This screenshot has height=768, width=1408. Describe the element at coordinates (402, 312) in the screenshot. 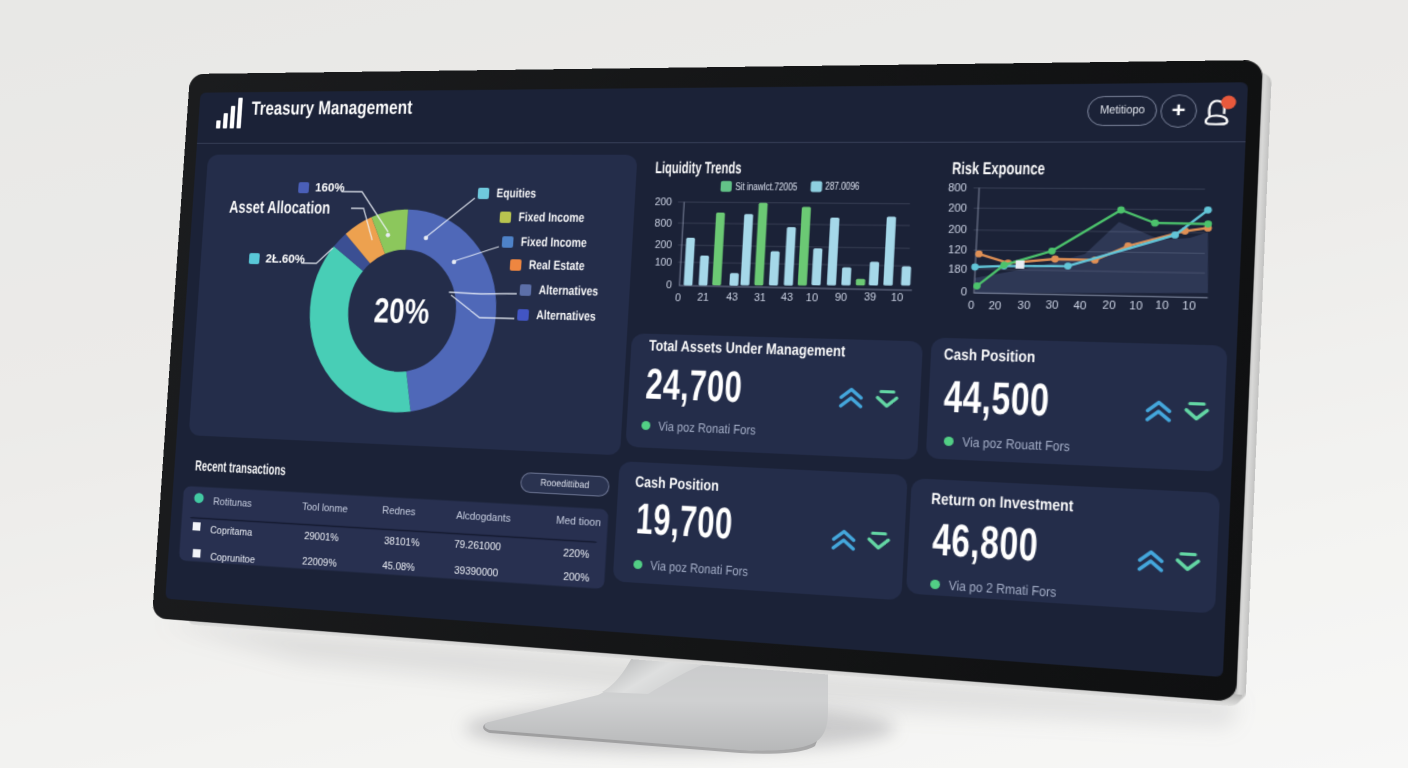

I see `svg-text: 20%` at that location.